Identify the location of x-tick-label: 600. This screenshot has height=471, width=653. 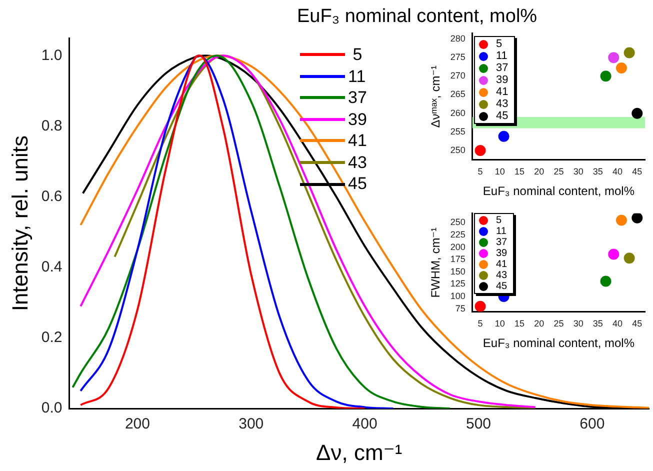
(592, 424).